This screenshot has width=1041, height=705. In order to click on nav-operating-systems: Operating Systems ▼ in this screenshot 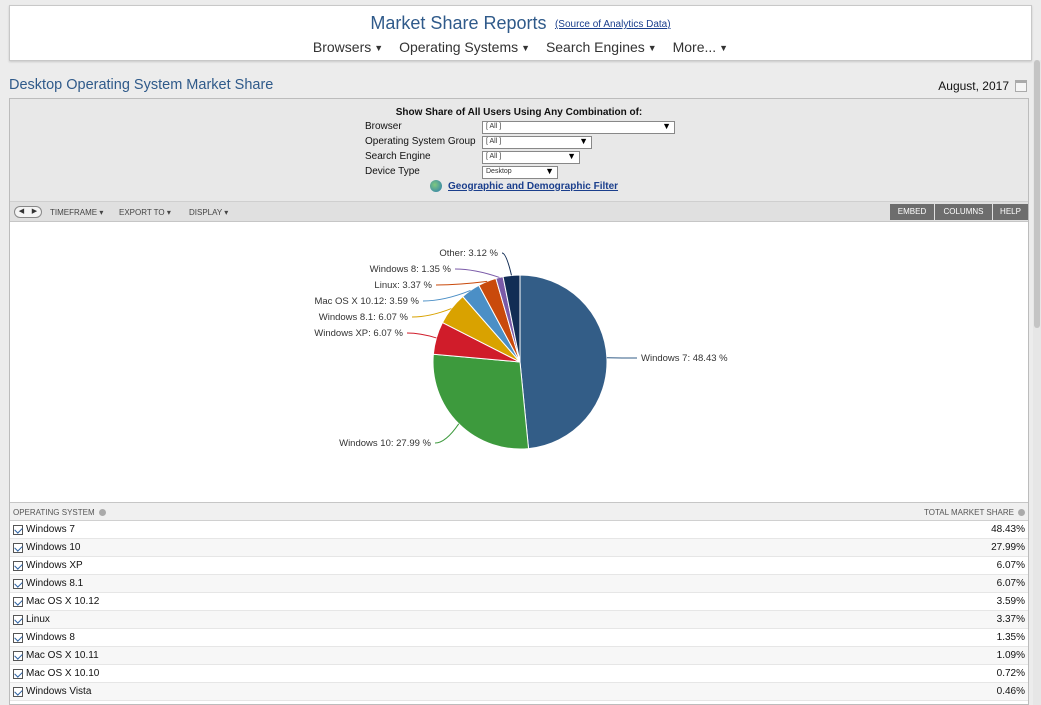, I will do `click(465, 47)`.